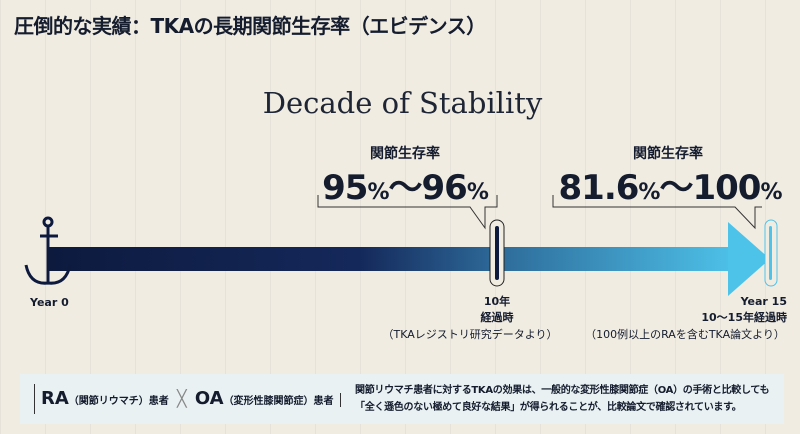  What do you see at coordinates (407, 212) in the screenshot?
I see `callout-bracket-10y` at bounding box center [407, 212].